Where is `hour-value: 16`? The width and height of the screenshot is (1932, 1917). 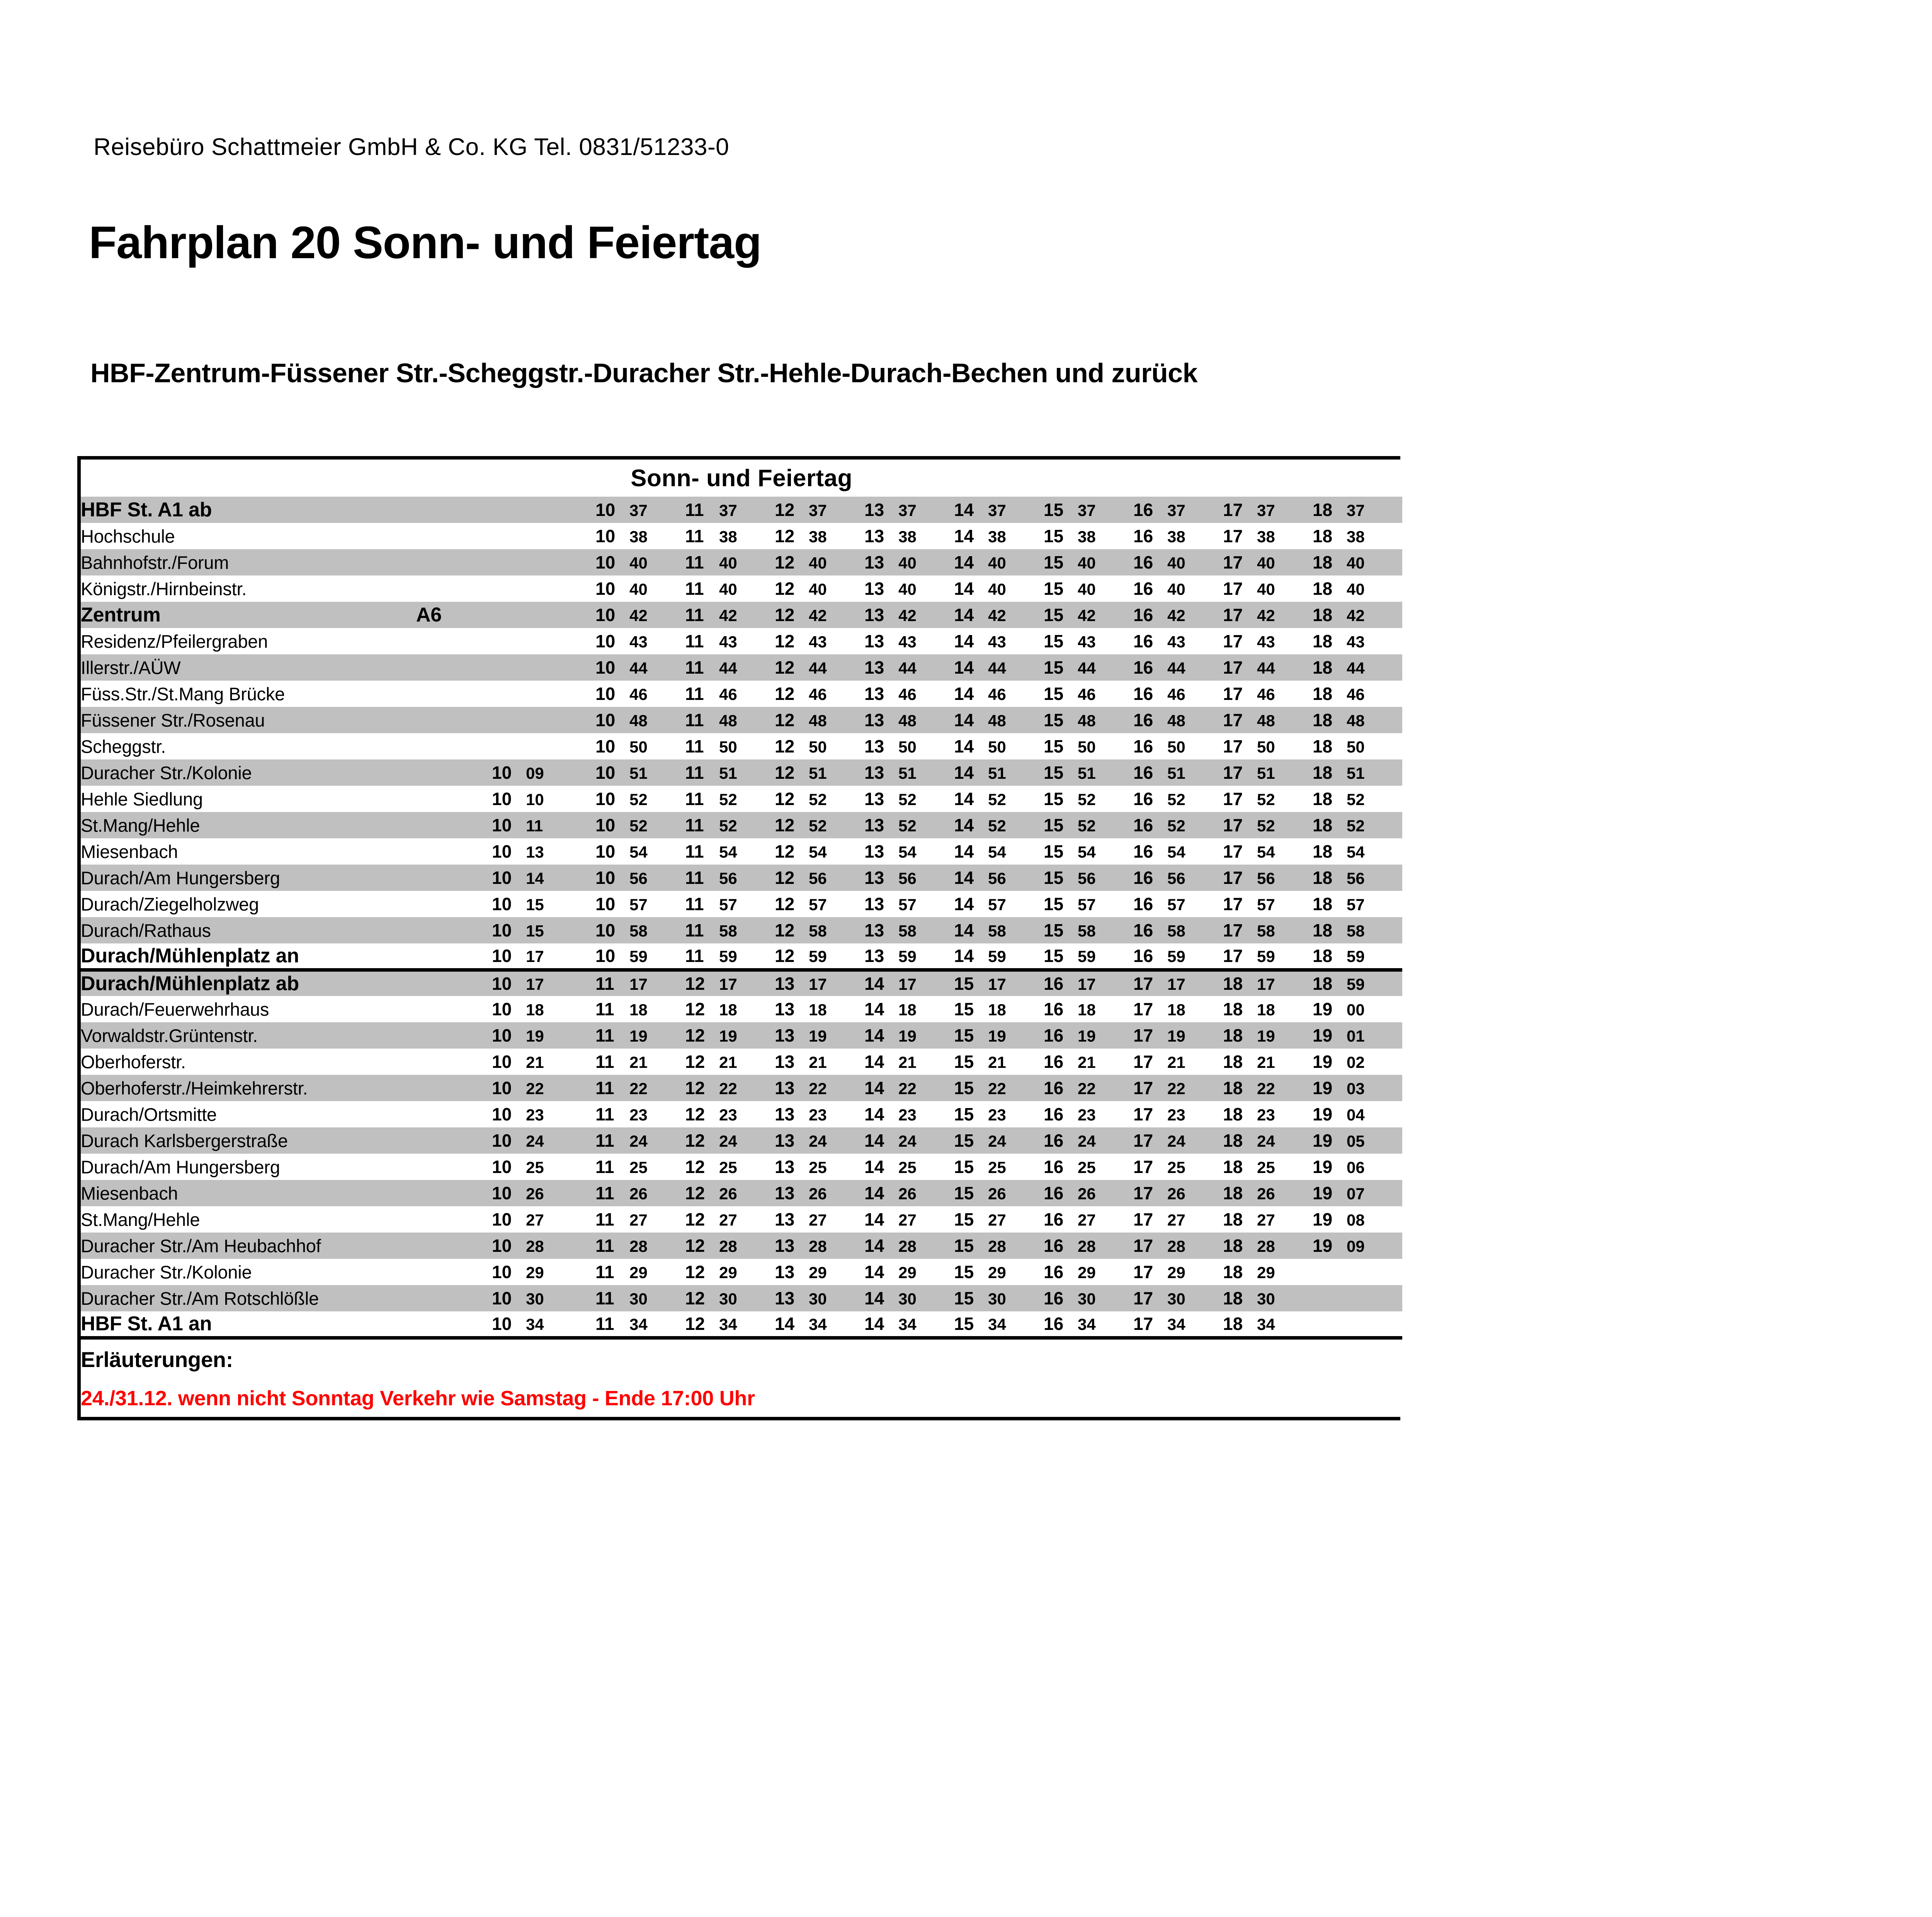
hour-value: 16 is located at coordinates (1143, 589).